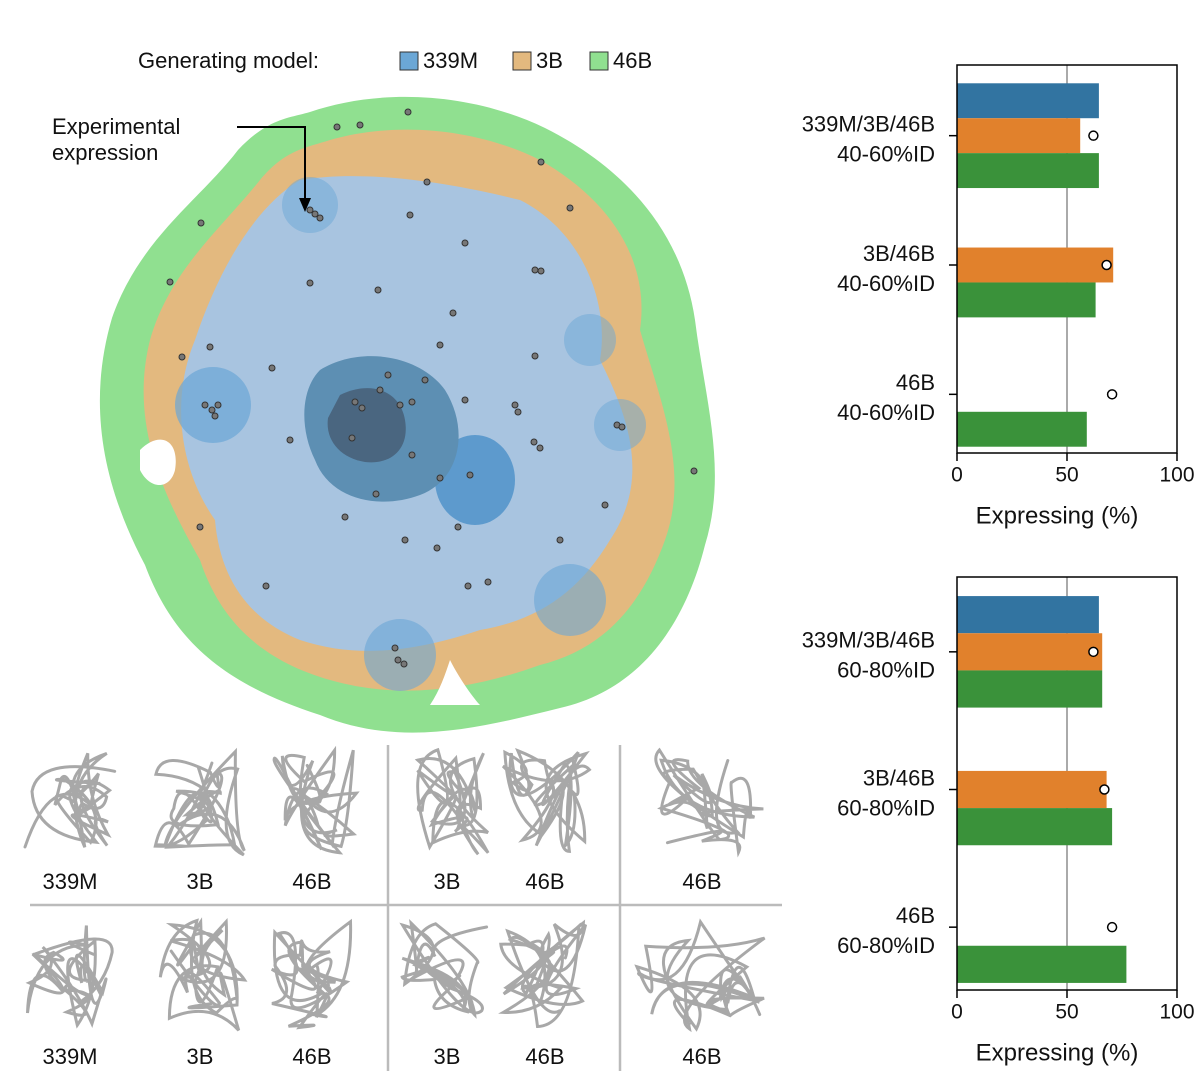 This screenshot has height=1071, width=1200. I want to click on density-hole, so click(310, 572).